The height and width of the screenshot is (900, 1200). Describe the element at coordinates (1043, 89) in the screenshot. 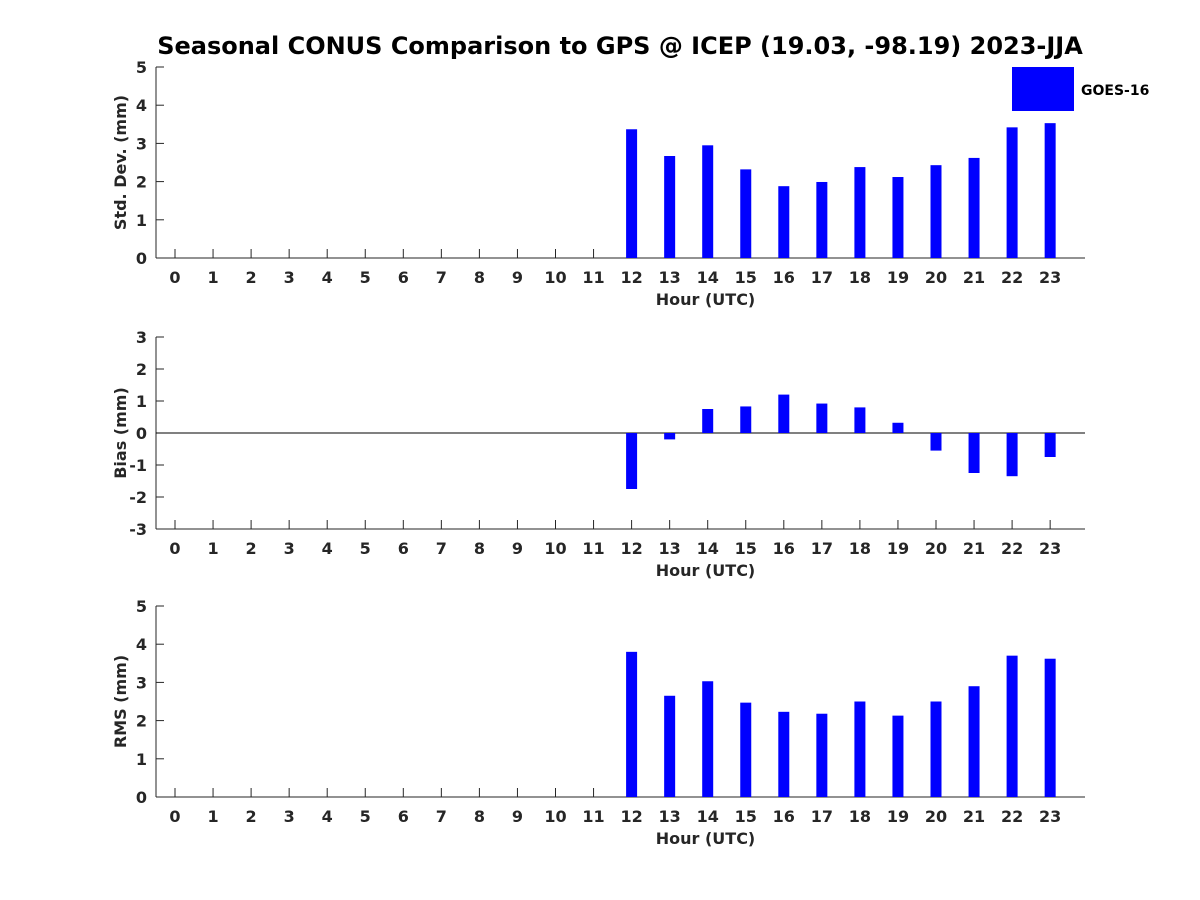

I see `legend-swatch` at that location.